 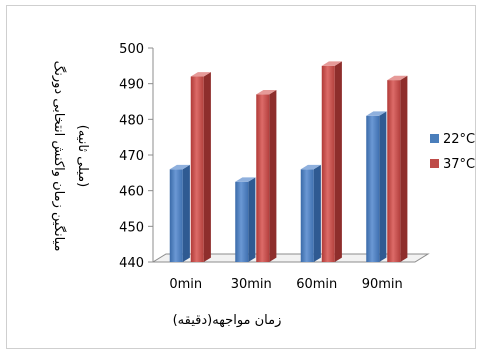 What do you see at coordinates (459, 139) in the screenshot?
I see `legend-label: 22°C` at bounding box center [459, 139].